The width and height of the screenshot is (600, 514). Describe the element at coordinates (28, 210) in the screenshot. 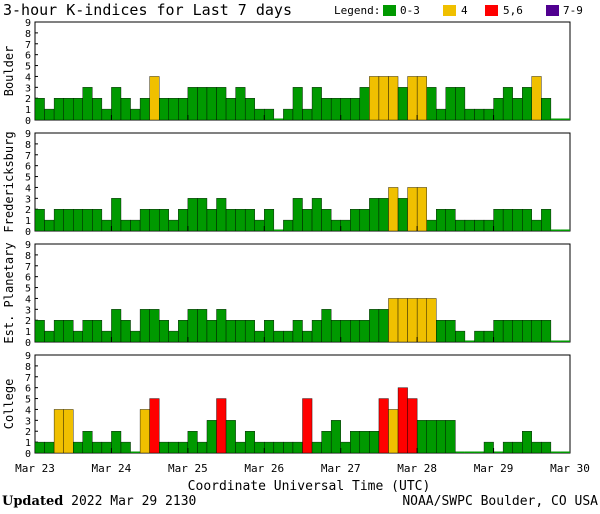

I see `y-tick-label: 2` at that location.